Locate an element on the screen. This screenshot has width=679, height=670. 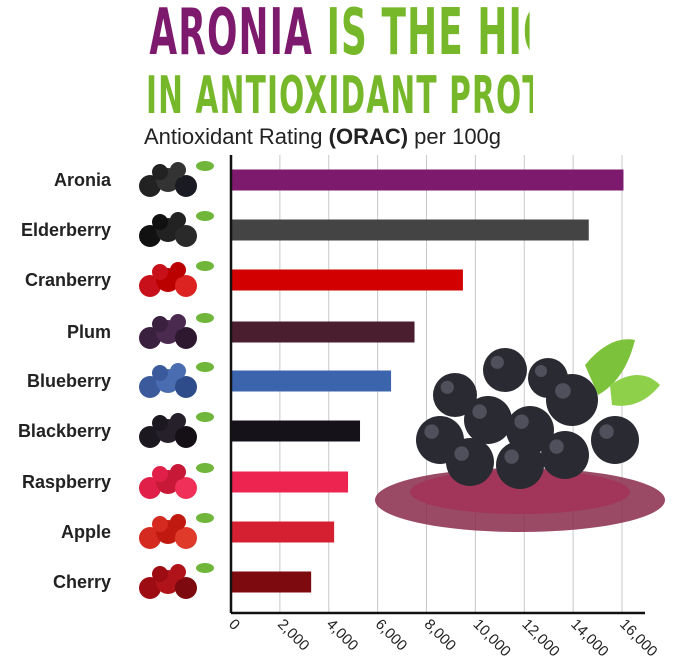
bar-elderberry is located at coordinates (410, 230).